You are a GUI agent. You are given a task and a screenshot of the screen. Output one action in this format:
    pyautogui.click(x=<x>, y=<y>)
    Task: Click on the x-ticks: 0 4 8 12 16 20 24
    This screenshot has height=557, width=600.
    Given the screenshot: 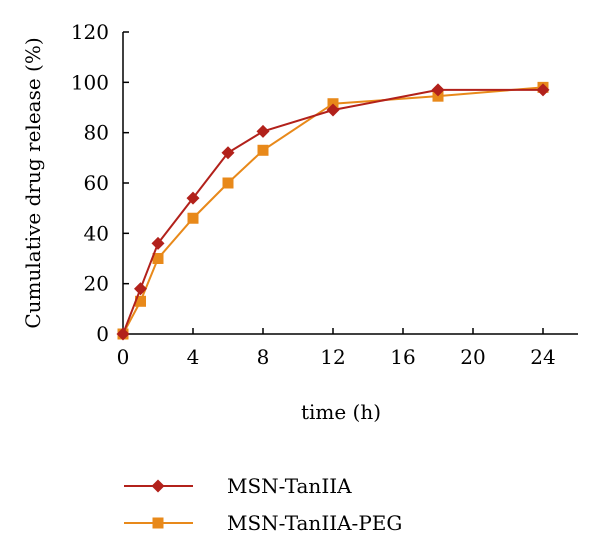 What is the action you would take?
    pyautogui.click(x=336, y=348)
    